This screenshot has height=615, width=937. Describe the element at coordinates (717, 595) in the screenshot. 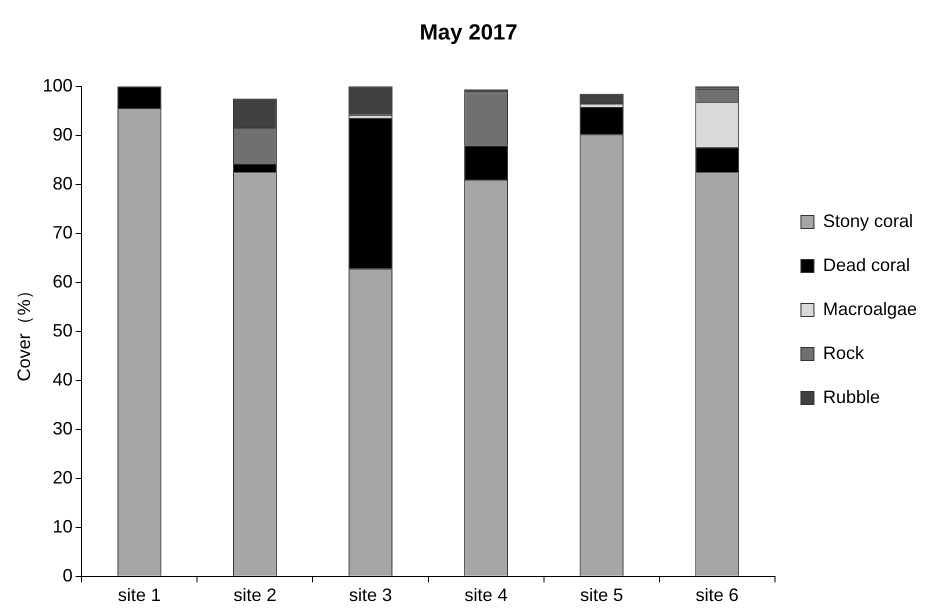

I see `x-tick-label: site 6` at that location.